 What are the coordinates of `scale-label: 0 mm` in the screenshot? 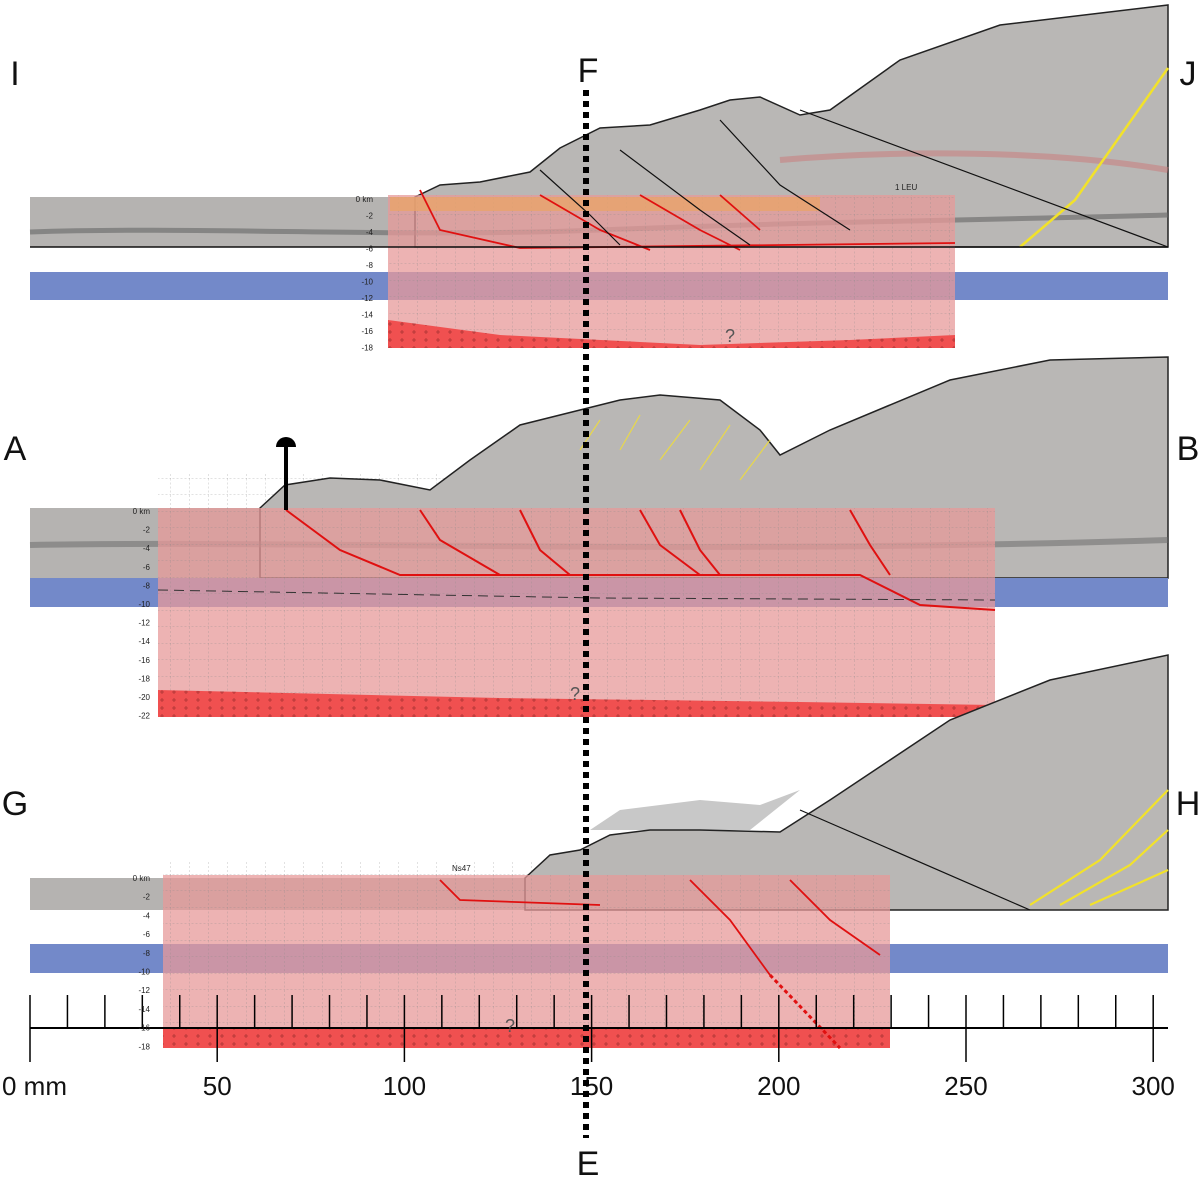 It's located at (34, 1086).